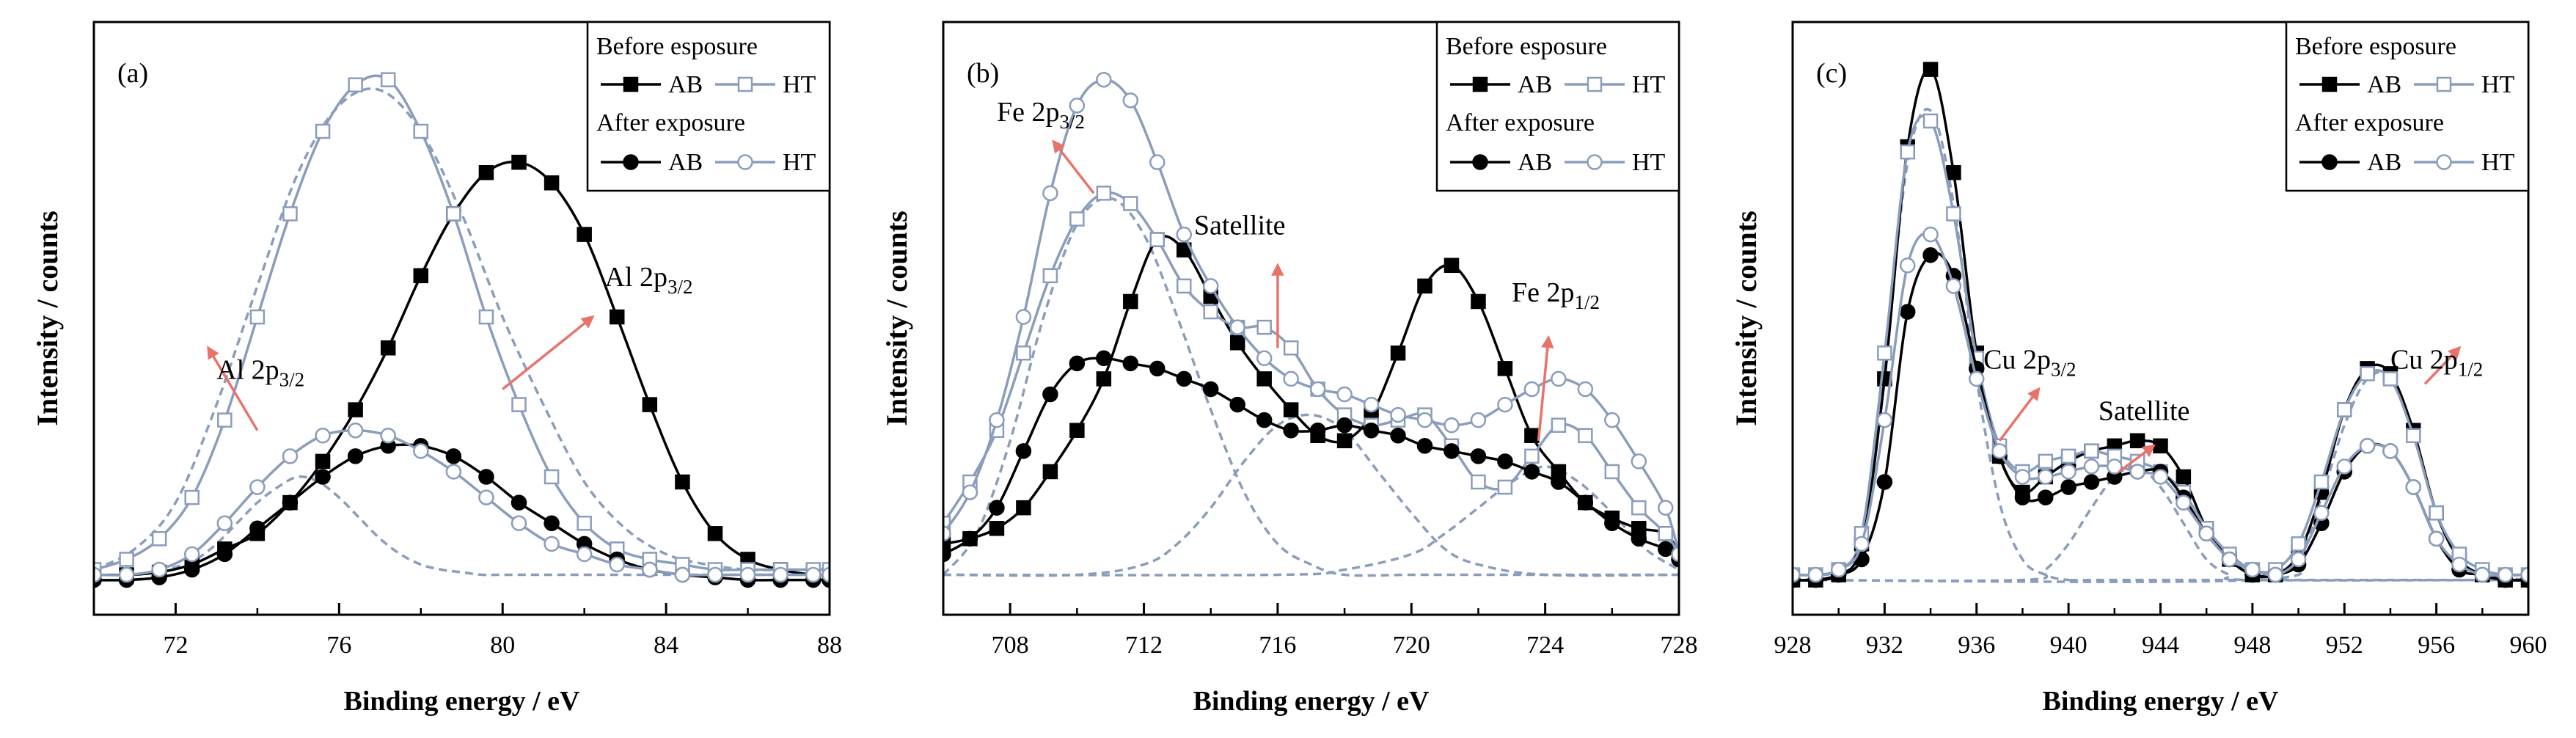 The height and width of the screenshot is (738, 2576). Describe the element at coordinates (1041, 115) in the screenshot. I see `annotation-label: Fe 2p3/2` at that location.